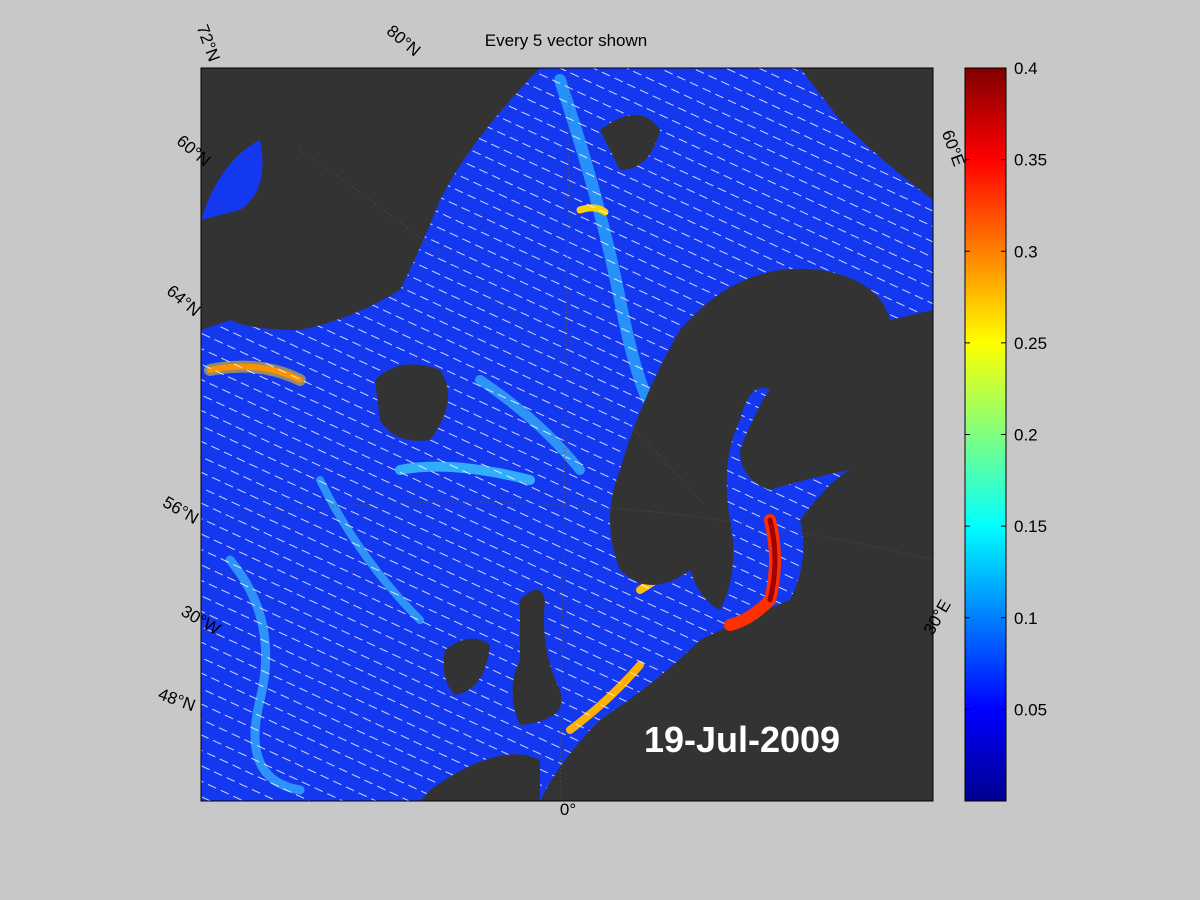  Describe the element at coordinates (1026, 68) in the screenshot. I see `colorbar-tick-label: 0.4` at that location.